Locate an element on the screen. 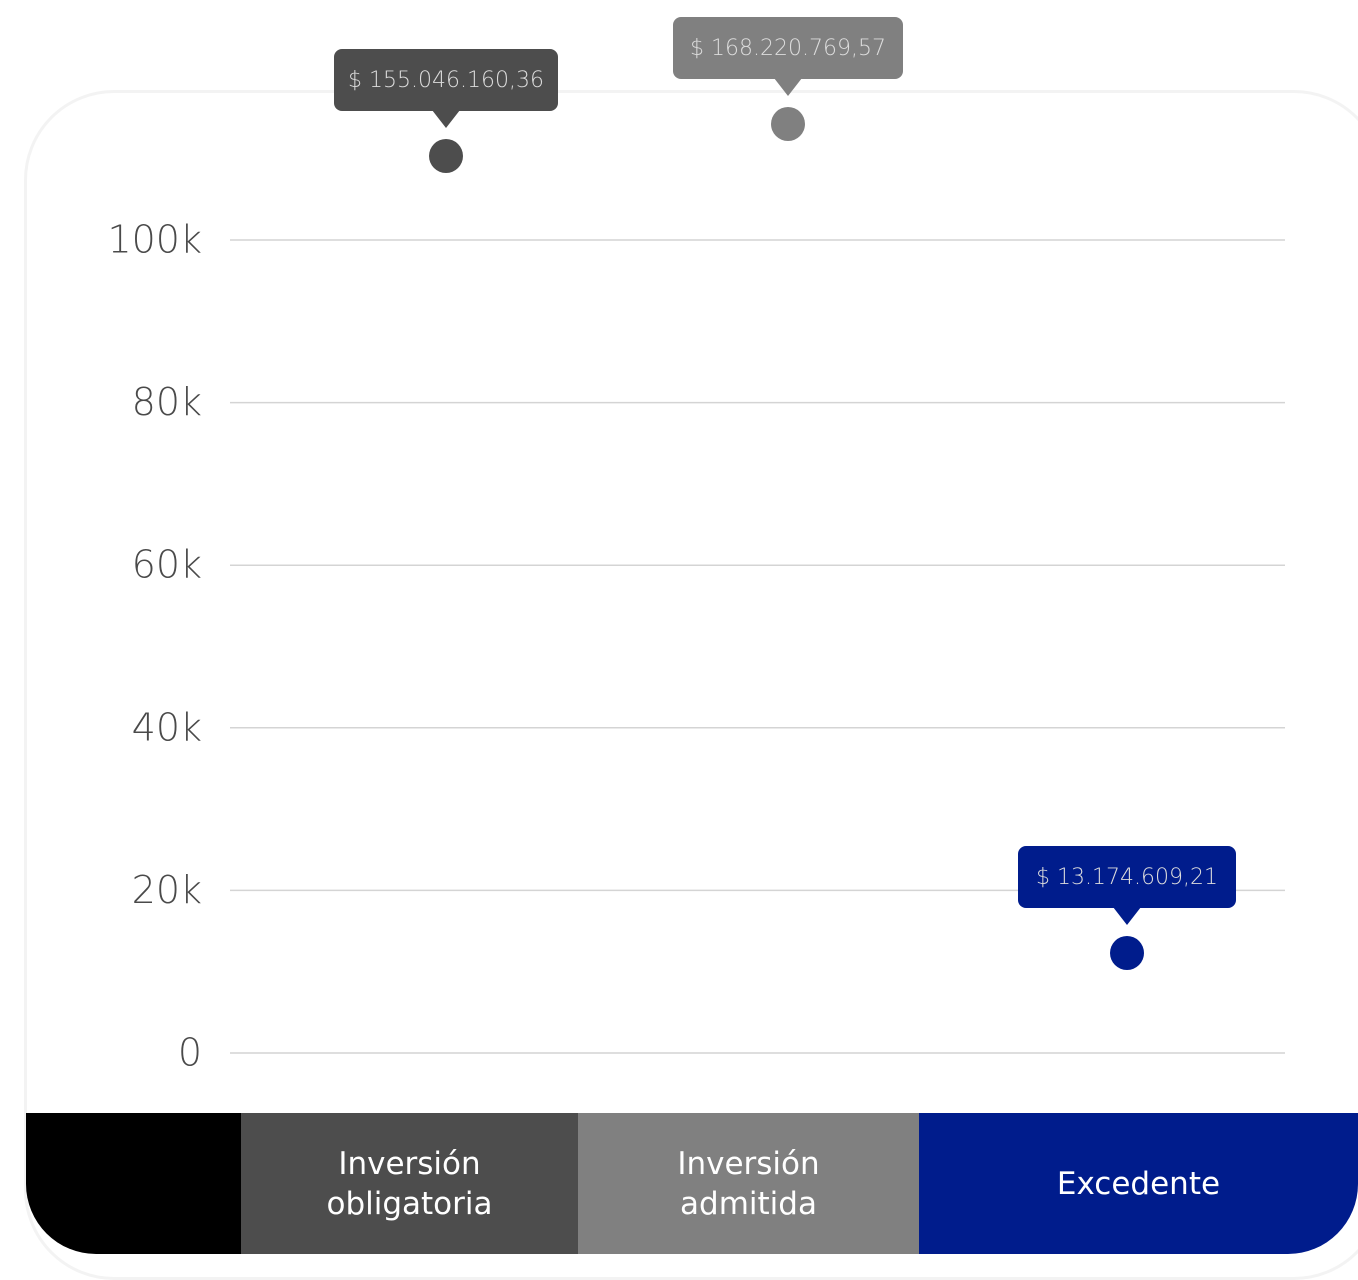 This screenshot has width=1358, height=1280. legend-label: Excedente is located at coordinates (1138, 1184).